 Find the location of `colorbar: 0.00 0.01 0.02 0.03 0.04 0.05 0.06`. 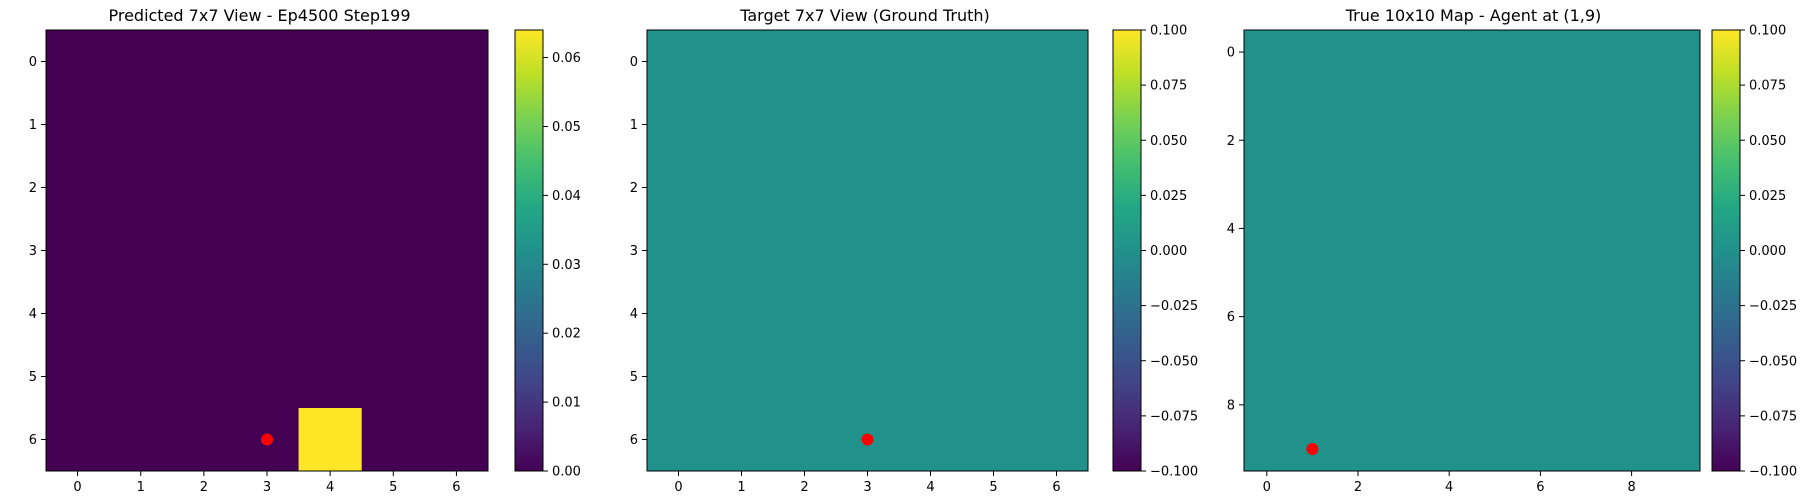

colorbar: 0.00 0.01 0.02 0.03 0.04 0.05 0.06 is located at coordinates (547, 254).